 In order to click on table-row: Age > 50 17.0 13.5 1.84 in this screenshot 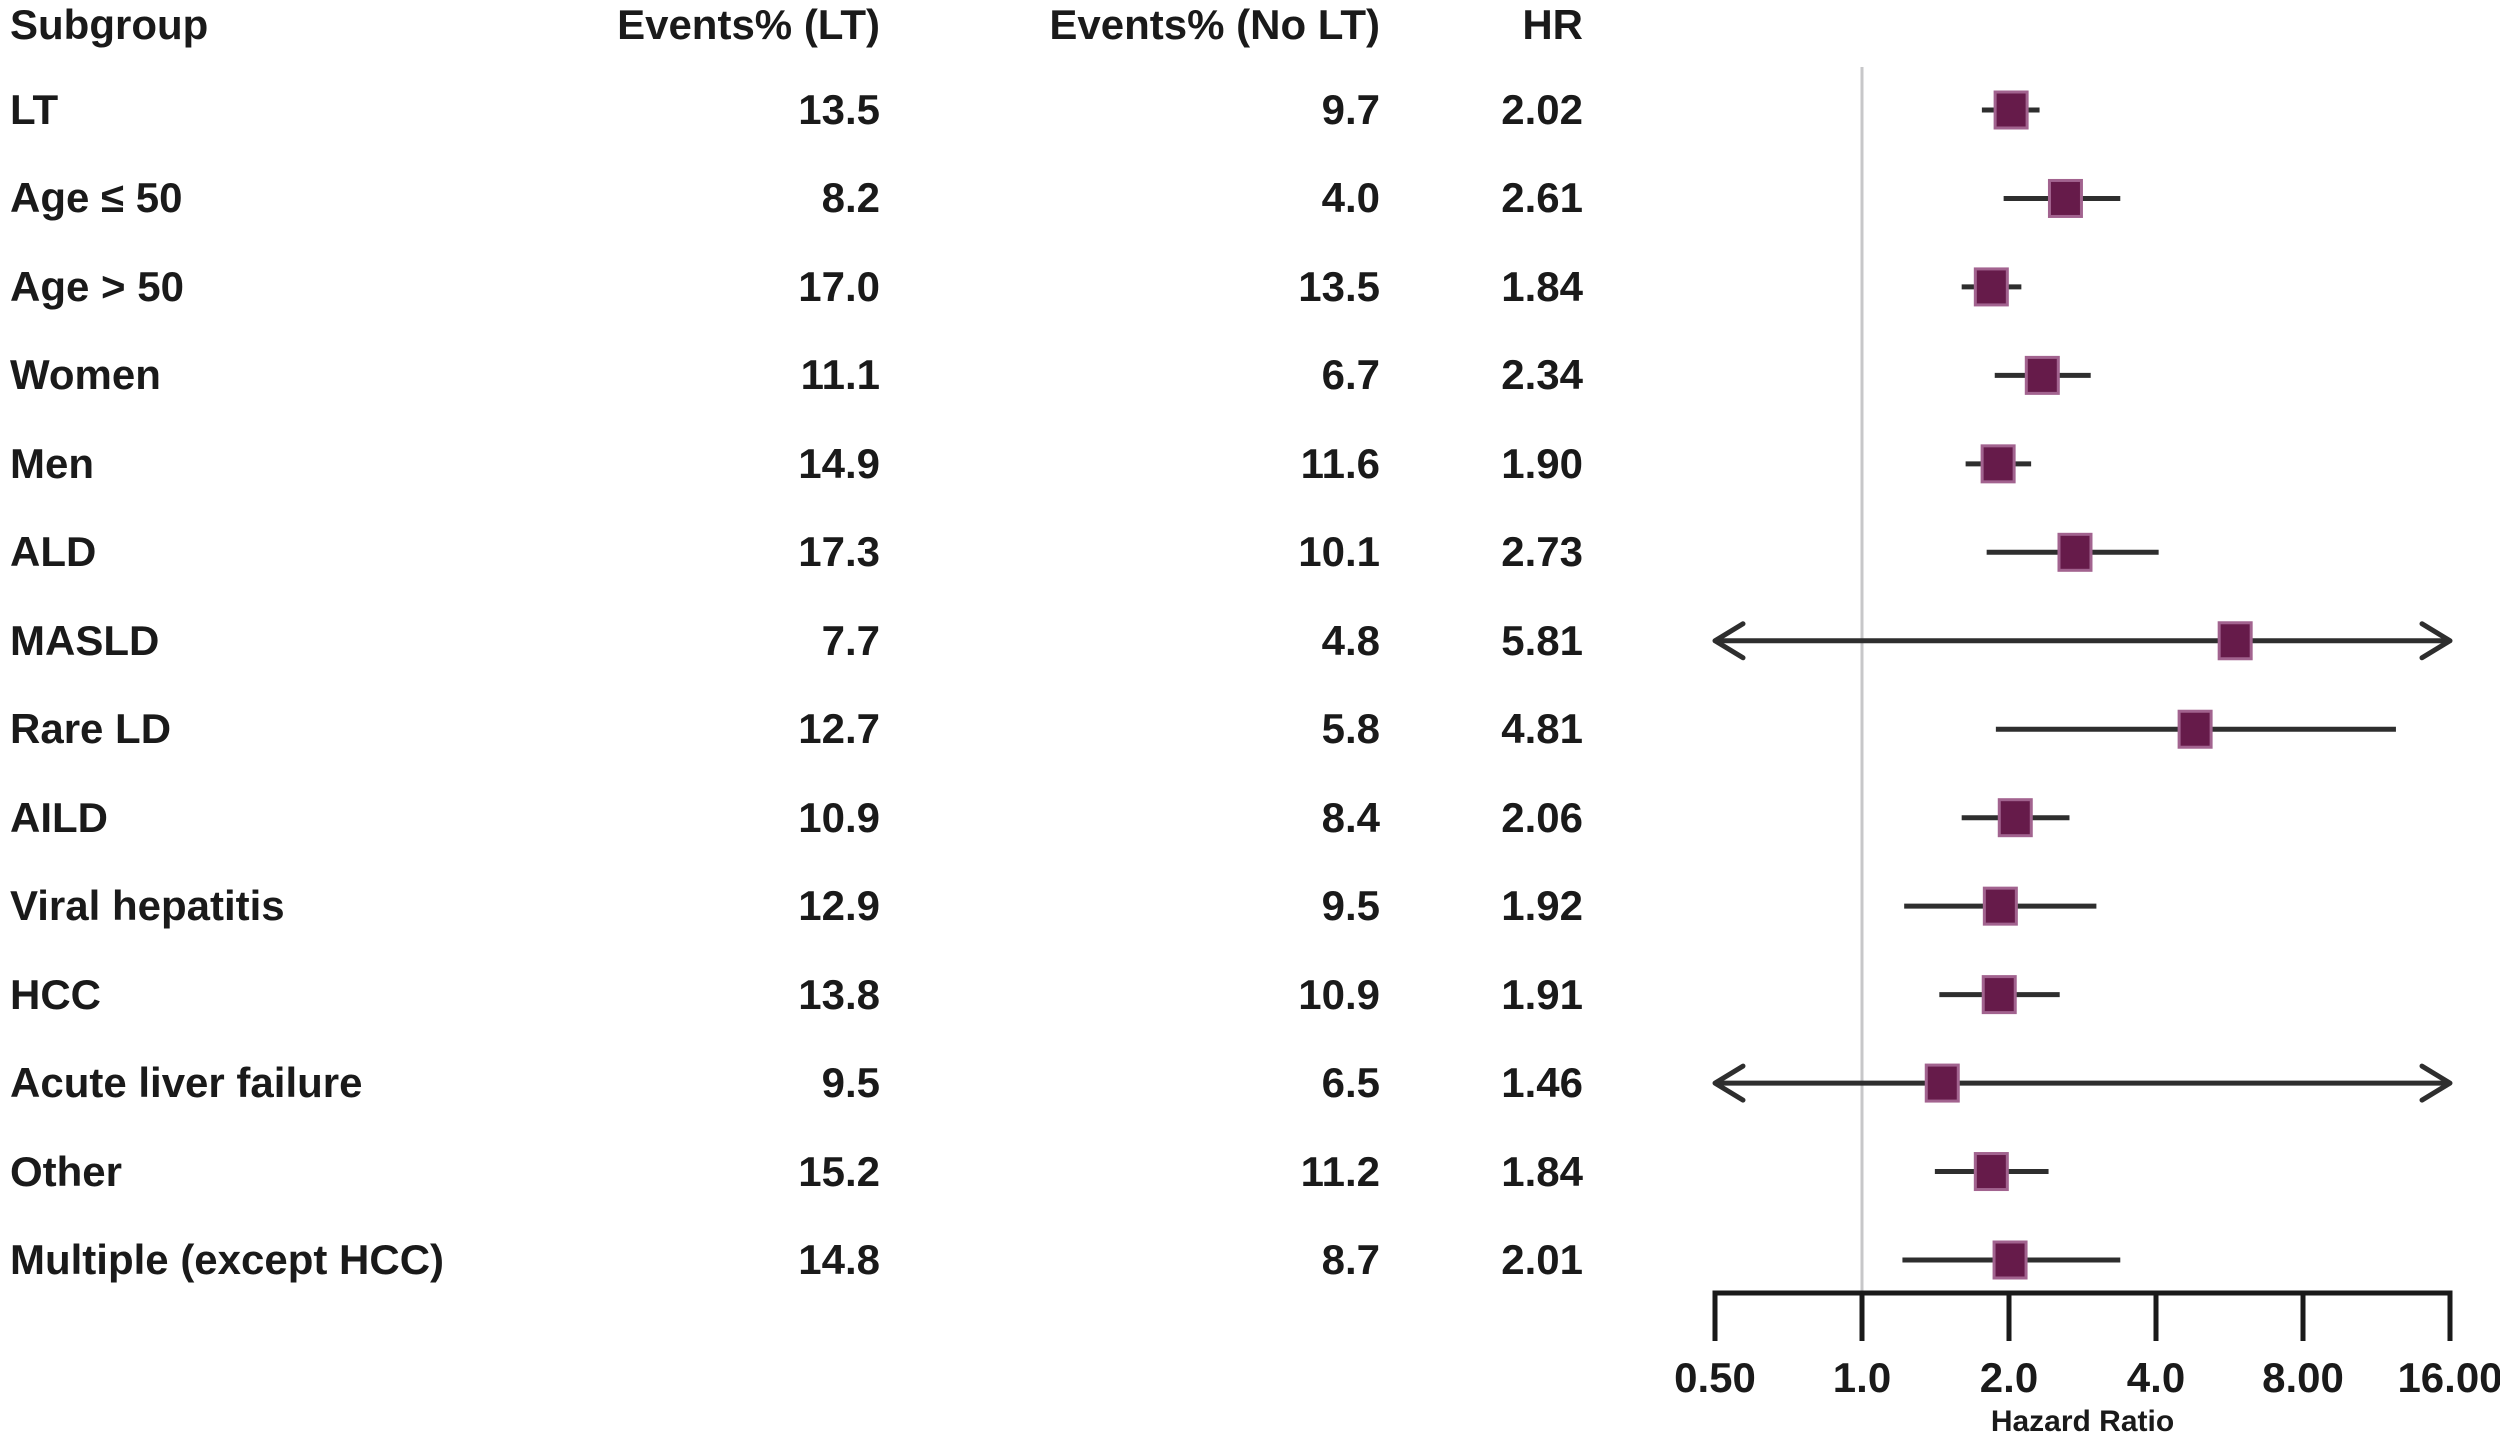, I will do `click(845, 287)`.